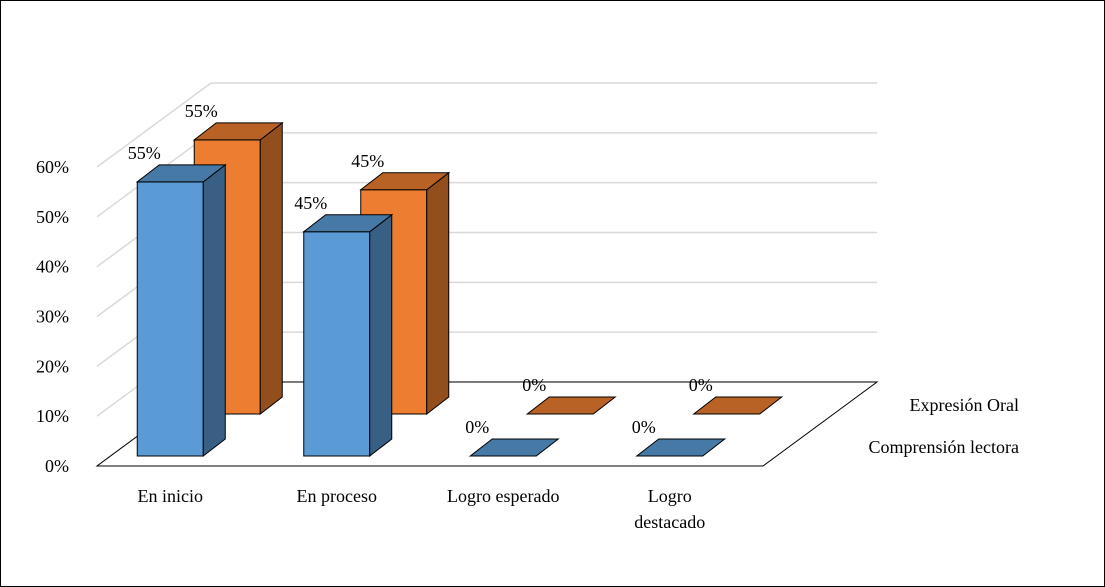  I want to click on y-tick-label: 0%, so click(57, 466).